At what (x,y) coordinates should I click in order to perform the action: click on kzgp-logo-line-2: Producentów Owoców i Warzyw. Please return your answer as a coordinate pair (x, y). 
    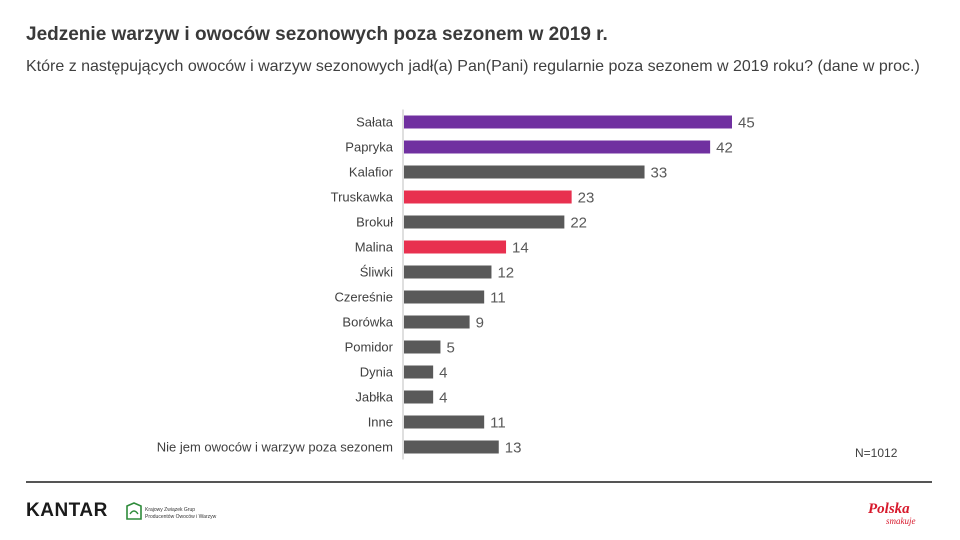
    Looking at the image, I should click on (181, 517).